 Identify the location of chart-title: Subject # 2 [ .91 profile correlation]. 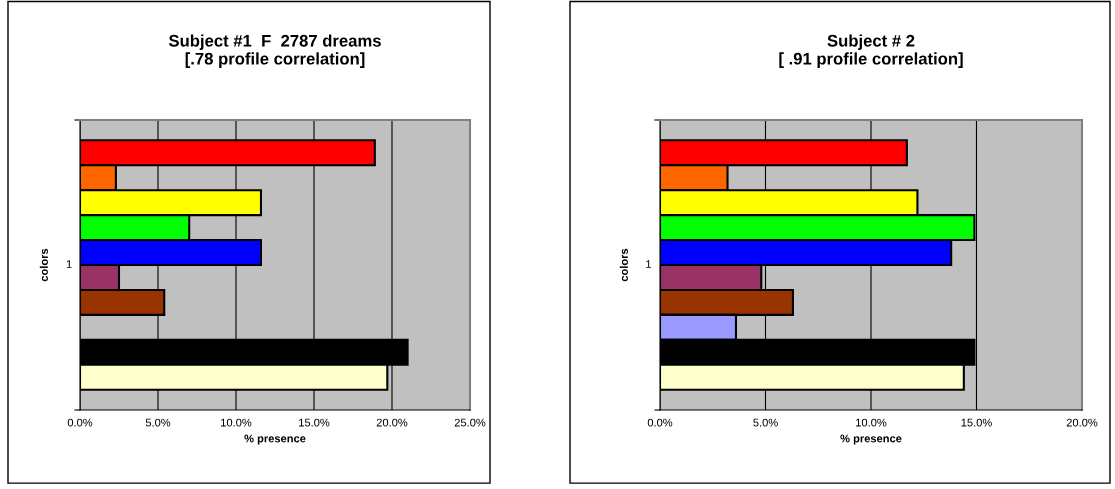
(871, 51).